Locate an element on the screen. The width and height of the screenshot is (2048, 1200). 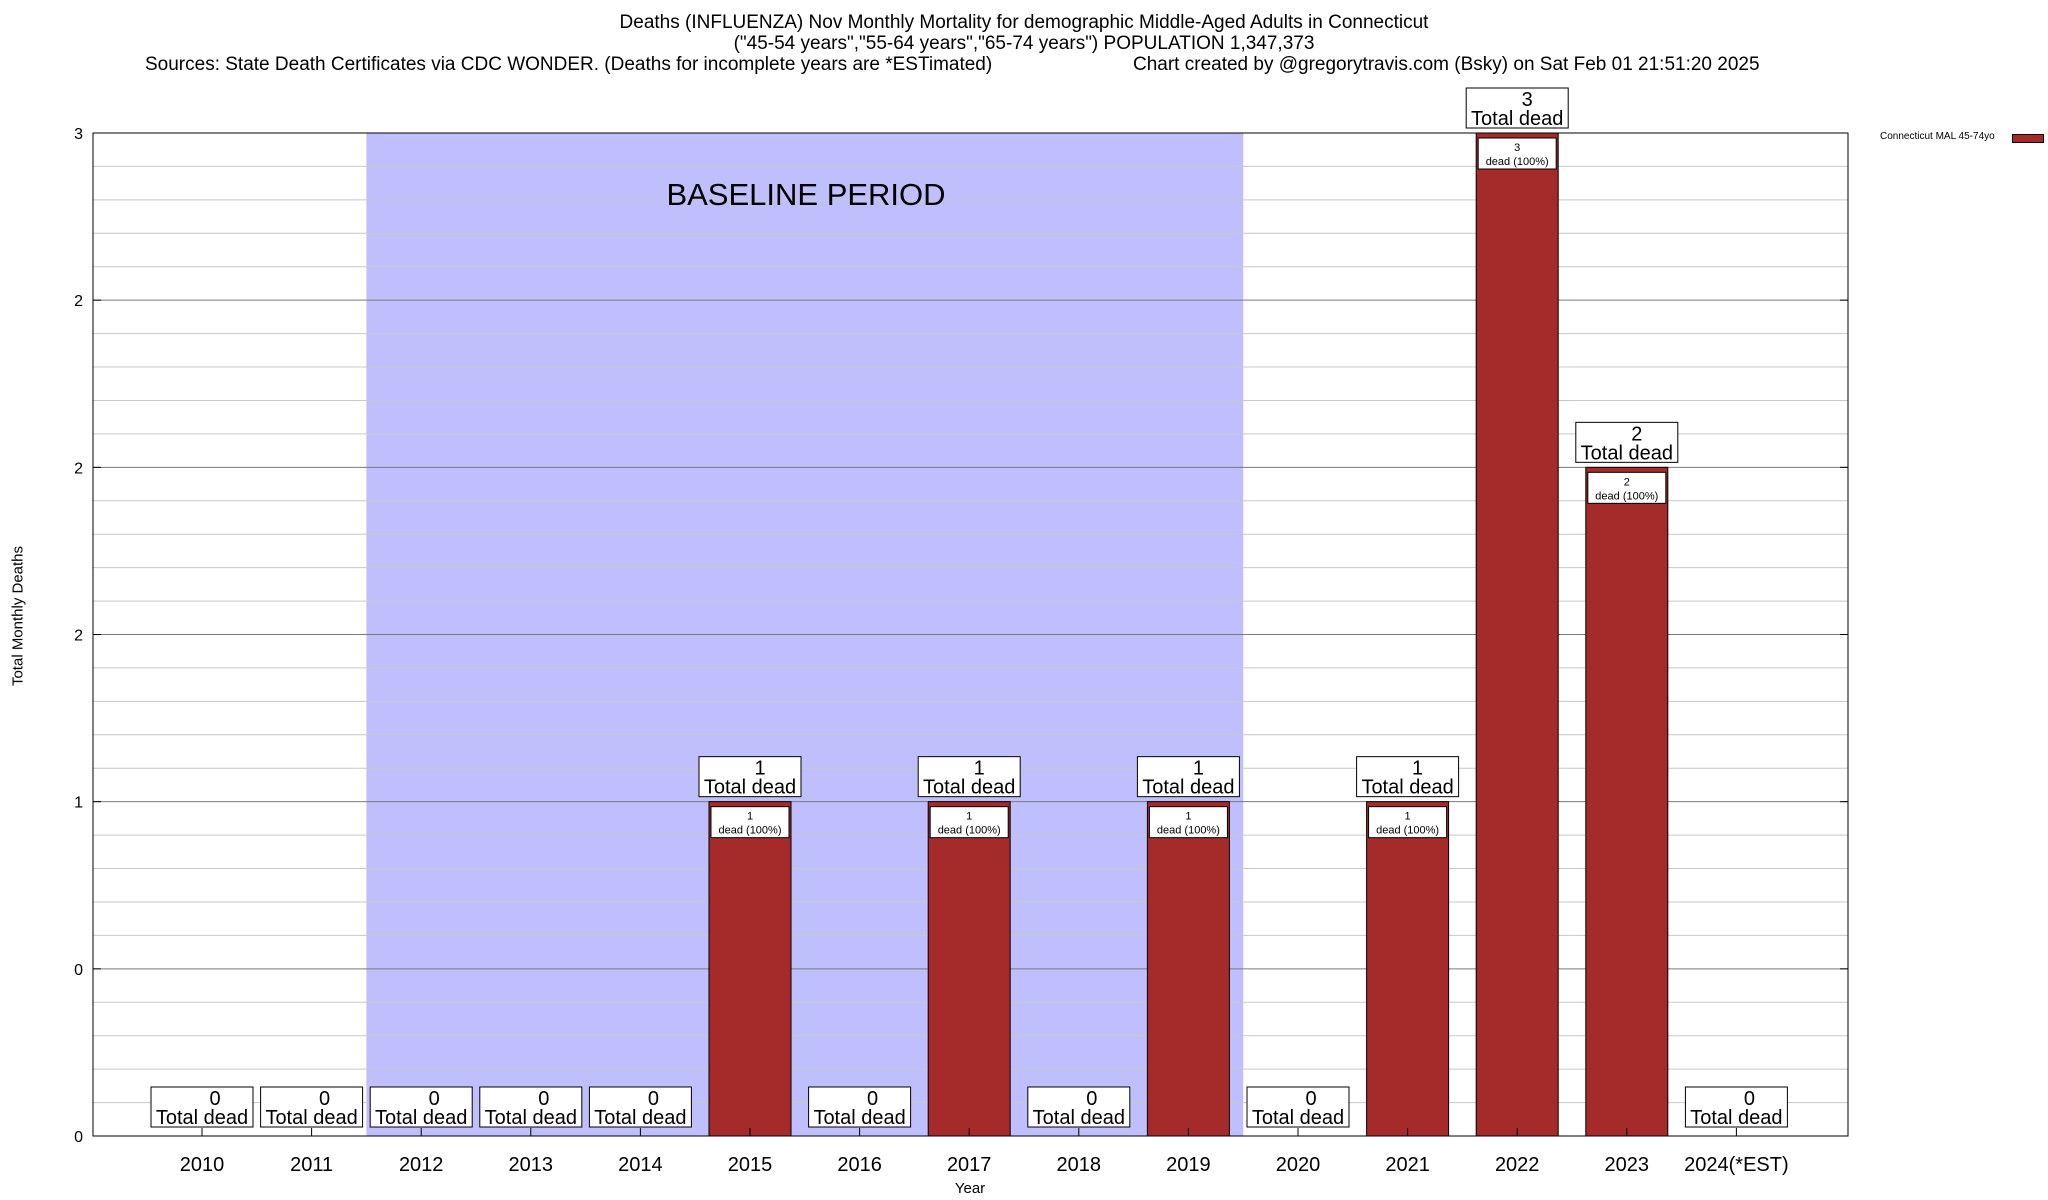
x-tick-label-2018: 2018 is located at coordinates (1079, 1165).